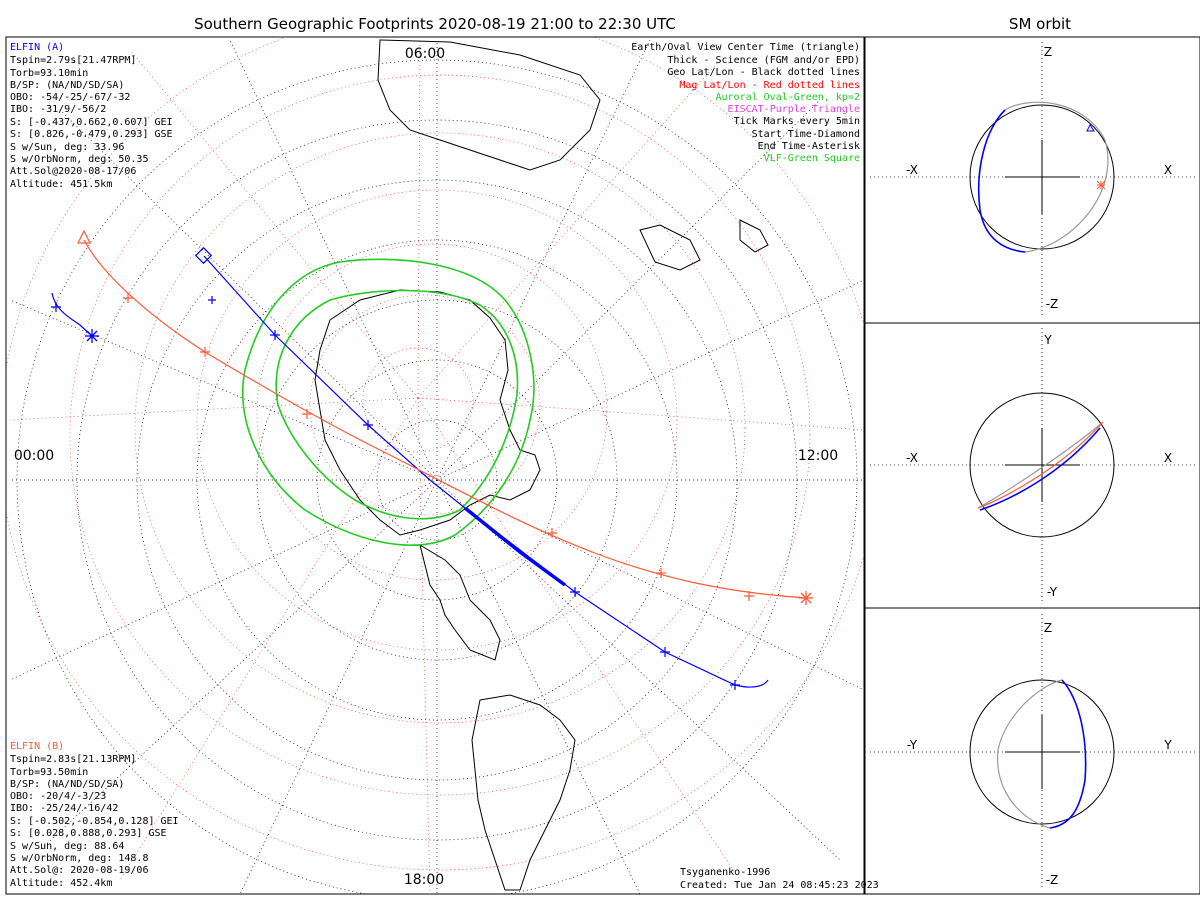 Image resolution: width=1200 pixels, height=900 pixels. What do you see at coordinates (794, 109) in the screenshot?
I see `legend-item: EISCAT-Purple Triangle` at bounding box center [794, 109].